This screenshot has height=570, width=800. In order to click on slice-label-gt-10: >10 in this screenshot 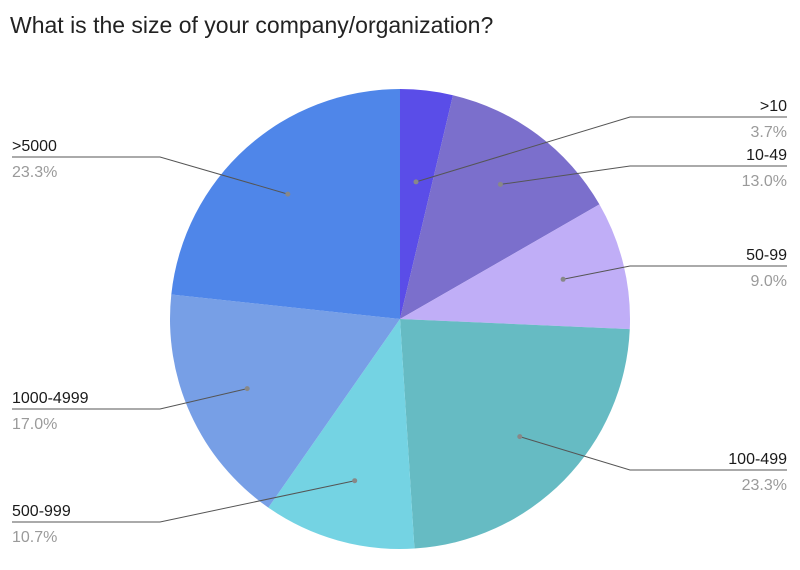, I will do `click(773, 106)`.